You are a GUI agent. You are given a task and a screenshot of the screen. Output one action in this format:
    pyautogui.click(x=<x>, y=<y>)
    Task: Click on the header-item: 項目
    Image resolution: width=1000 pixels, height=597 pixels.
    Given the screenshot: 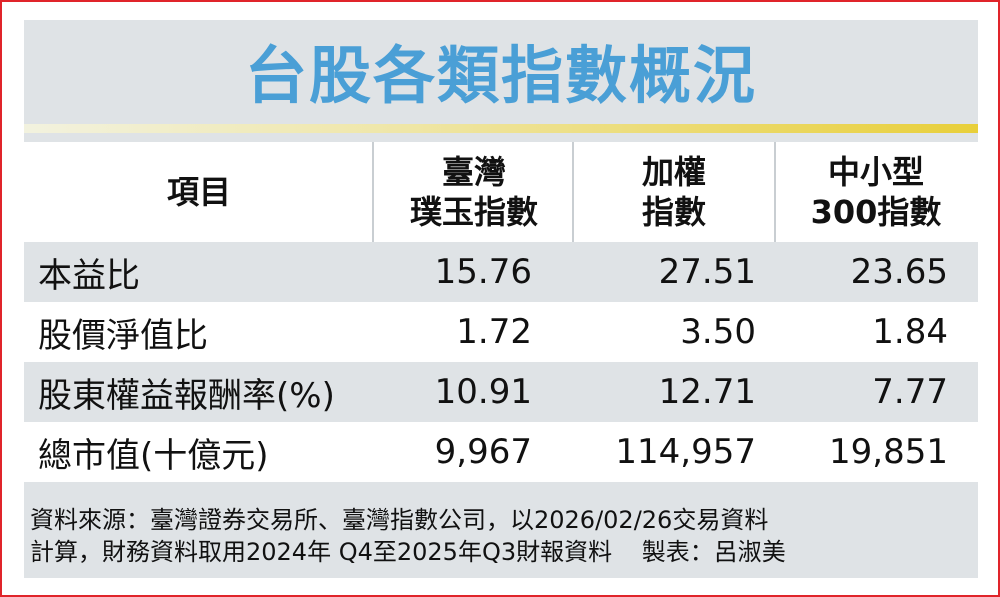 What is the action you would take?
    pyautogui.click(x=198, y=192)
    